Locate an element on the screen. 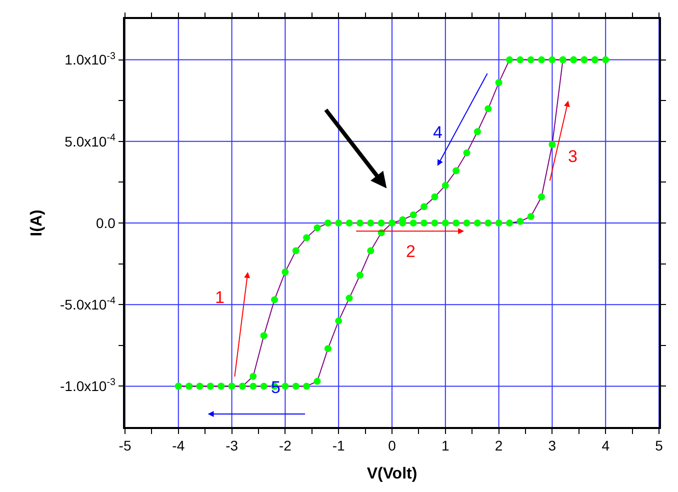 Image resolution: width=678 pixels, height=492 pixels. x-tick-label: 5 is located at coordinates (659, 446).